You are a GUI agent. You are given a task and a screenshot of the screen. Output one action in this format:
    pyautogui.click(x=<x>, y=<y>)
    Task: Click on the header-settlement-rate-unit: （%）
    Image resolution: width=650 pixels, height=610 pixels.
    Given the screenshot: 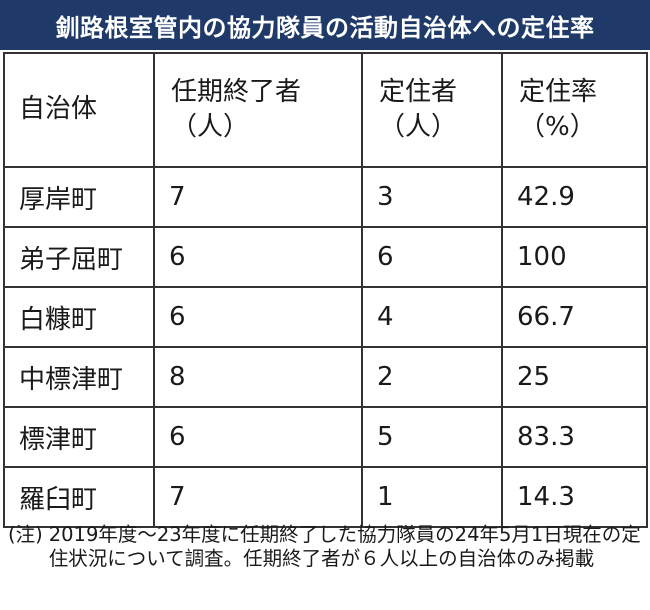 What is the action you would take?
    pyautogui.click(x=557, y=127)
    